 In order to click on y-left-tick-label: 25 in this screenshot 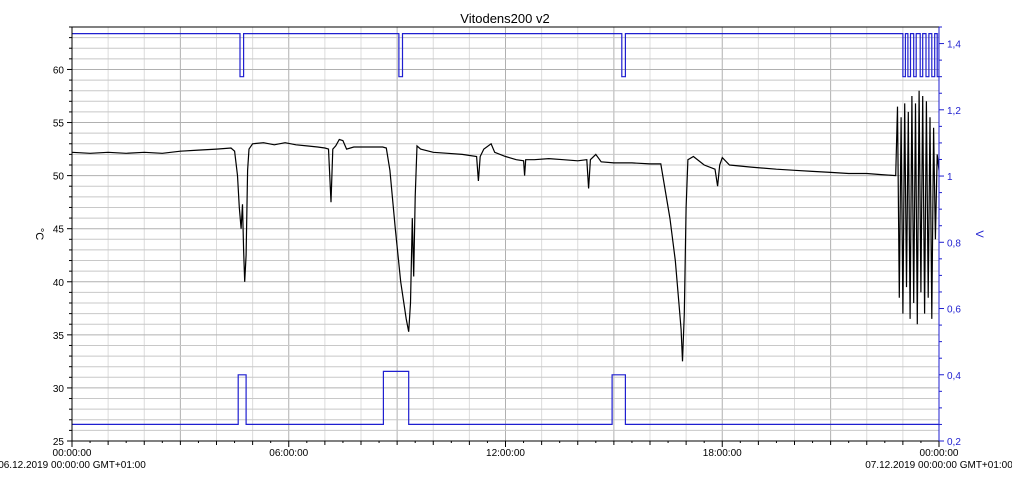, I will do `click(59, 442)`.